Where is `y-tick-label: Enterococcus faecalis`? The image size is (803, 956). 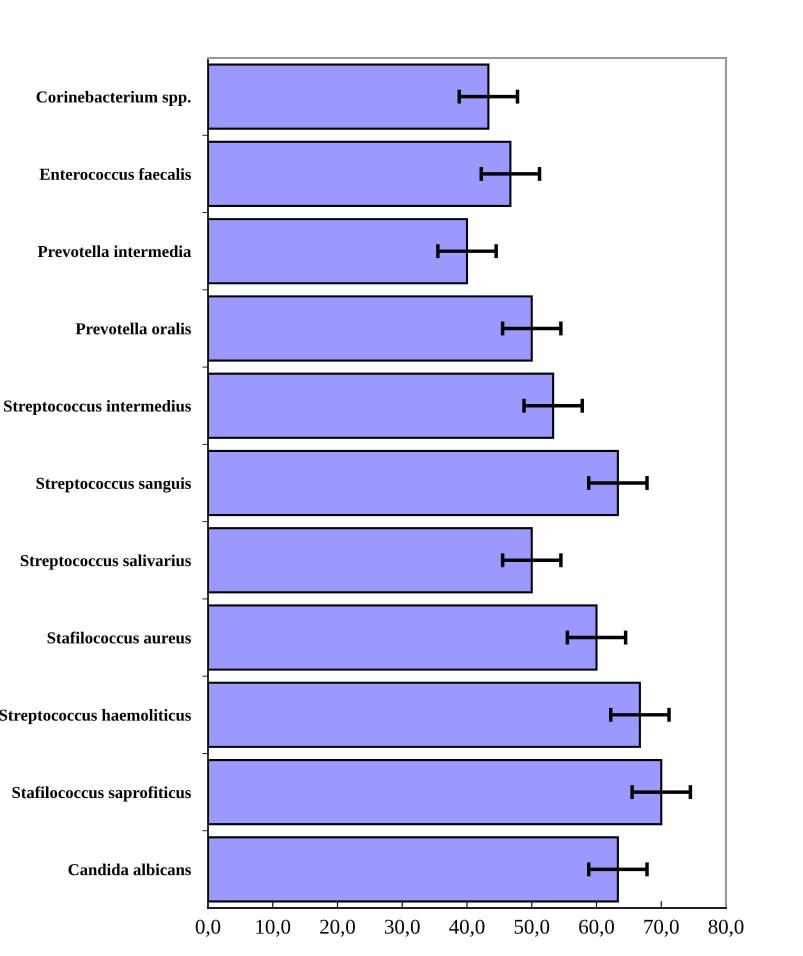
y-tick-label: Enterococcus faecalis is located at coordinates (115, 174).